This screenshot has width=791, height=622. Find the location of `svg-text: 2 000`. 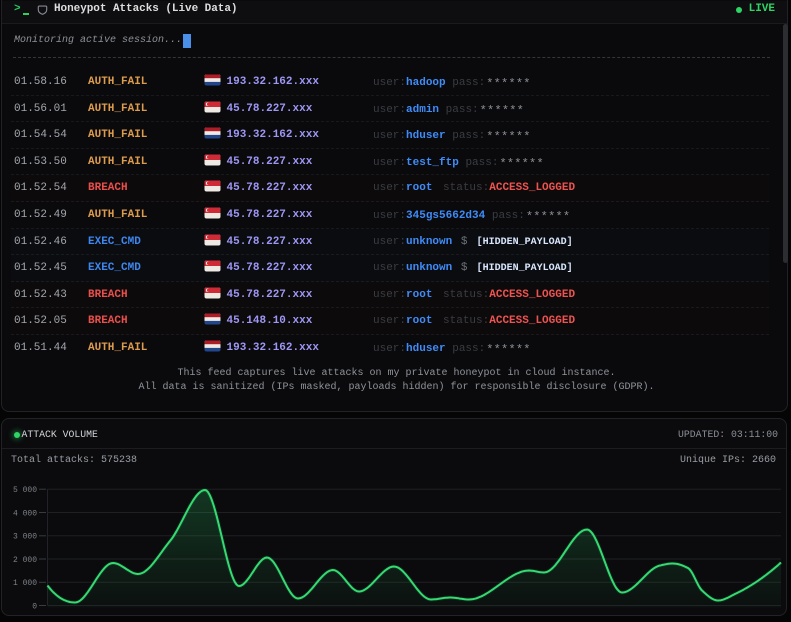

svg-text: 2 000 is located at coordinates (25, 560).